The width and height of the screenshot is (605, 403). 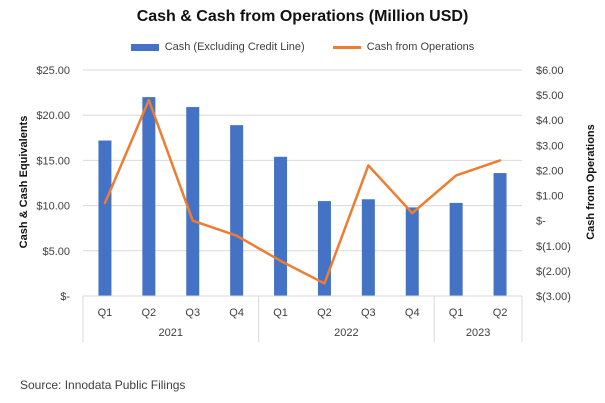 What do you see at coordinates (53, 161) in the screenshot?
I see `y-tick-label: $15.00` at bounding box center [53, 161].